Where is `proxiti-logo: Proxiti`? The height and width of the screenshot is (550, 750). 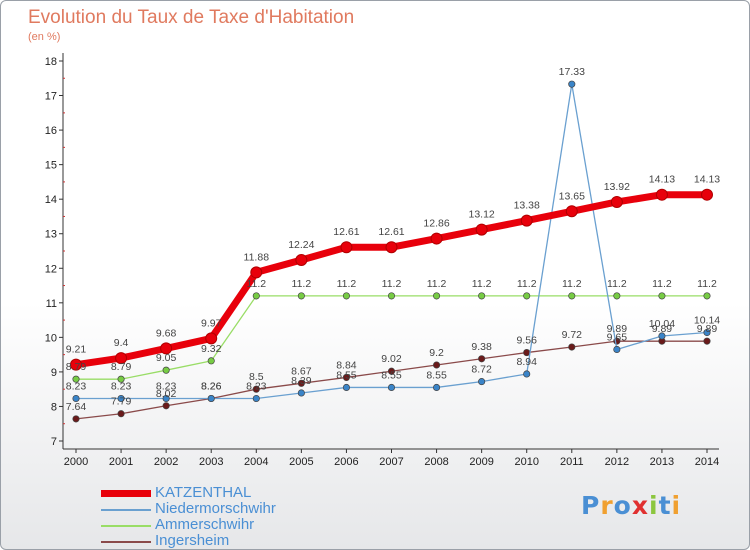
proxiti-logo: Proxiti is located at coordinates (631, 505).